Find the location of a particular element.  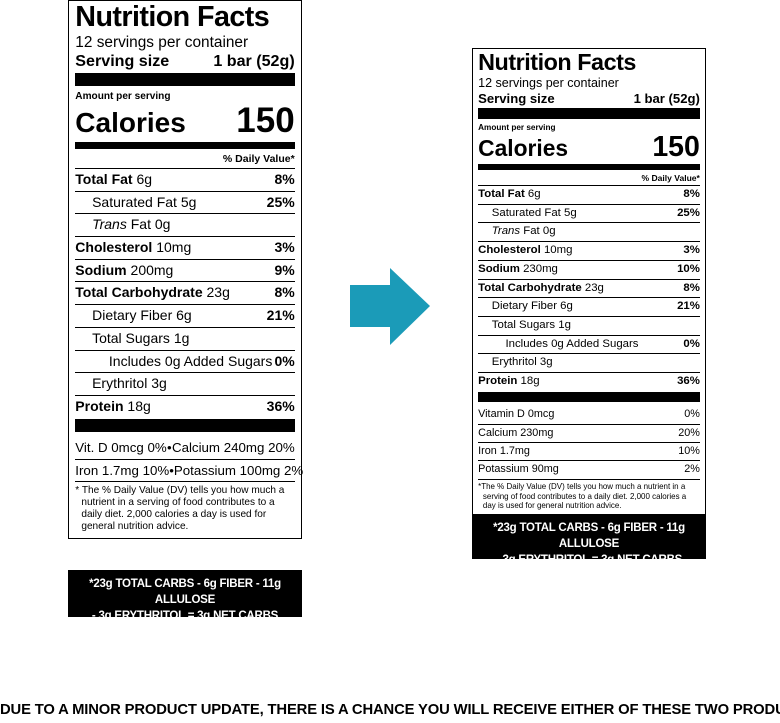

nutrient-name: Sodium is located at coordinates (101, 269).